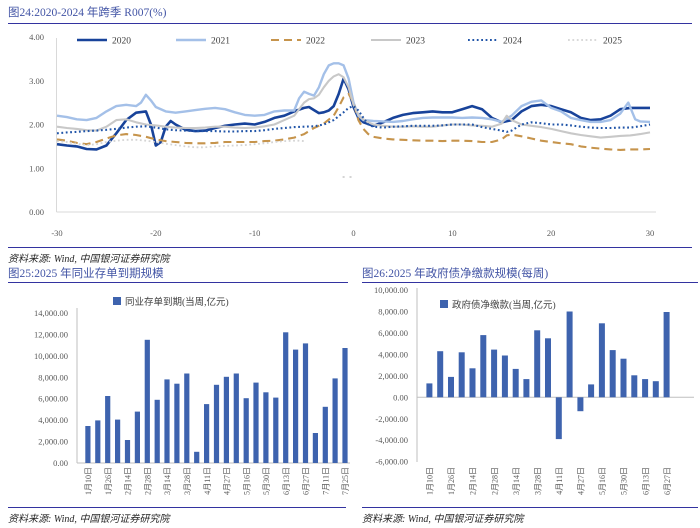 This screenshot has width=700, height=528. Describe the element at coordinates (121, 42) in the screenshot. I see `legend-label-2020: 2020` at that location.